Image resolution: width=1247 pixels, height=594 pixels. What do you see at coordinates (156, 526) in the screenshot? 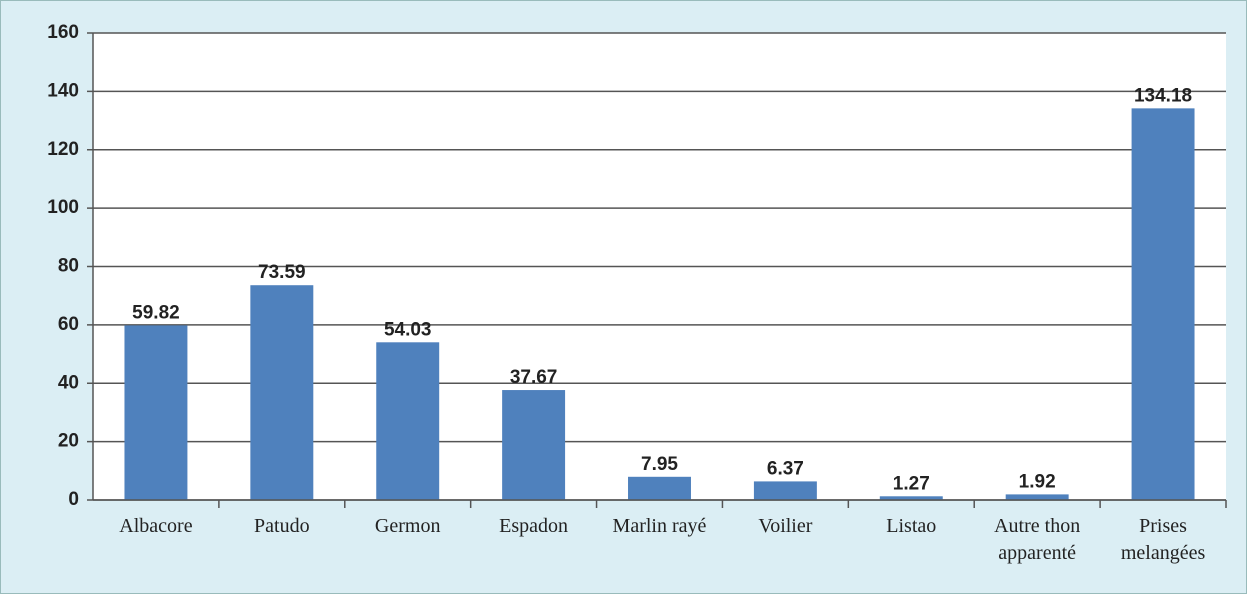
I see `x-tick-label: Albacore` at bounding box center [156, 526].